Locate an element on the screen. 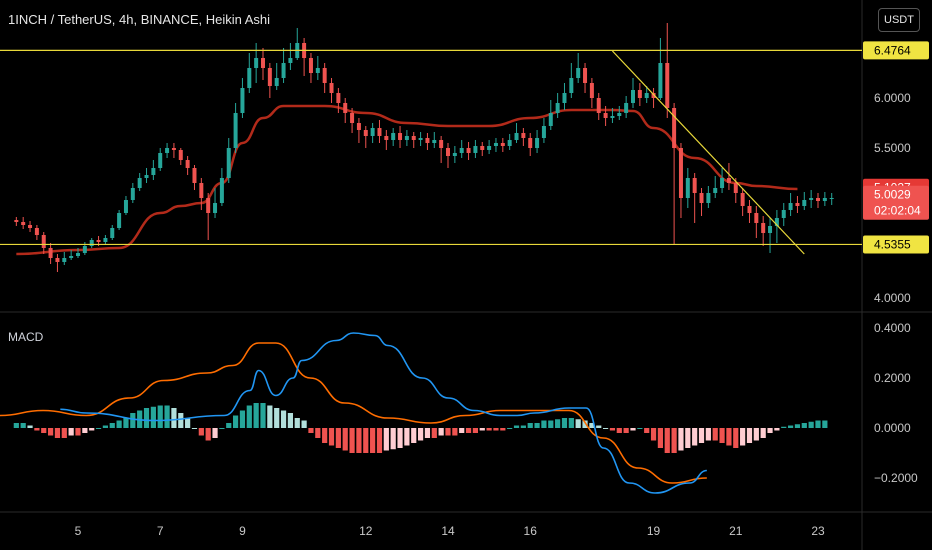 Image resolution: width=932 pixels, height=550 pixels. price-tag-box is located at coordinates (896, 50).